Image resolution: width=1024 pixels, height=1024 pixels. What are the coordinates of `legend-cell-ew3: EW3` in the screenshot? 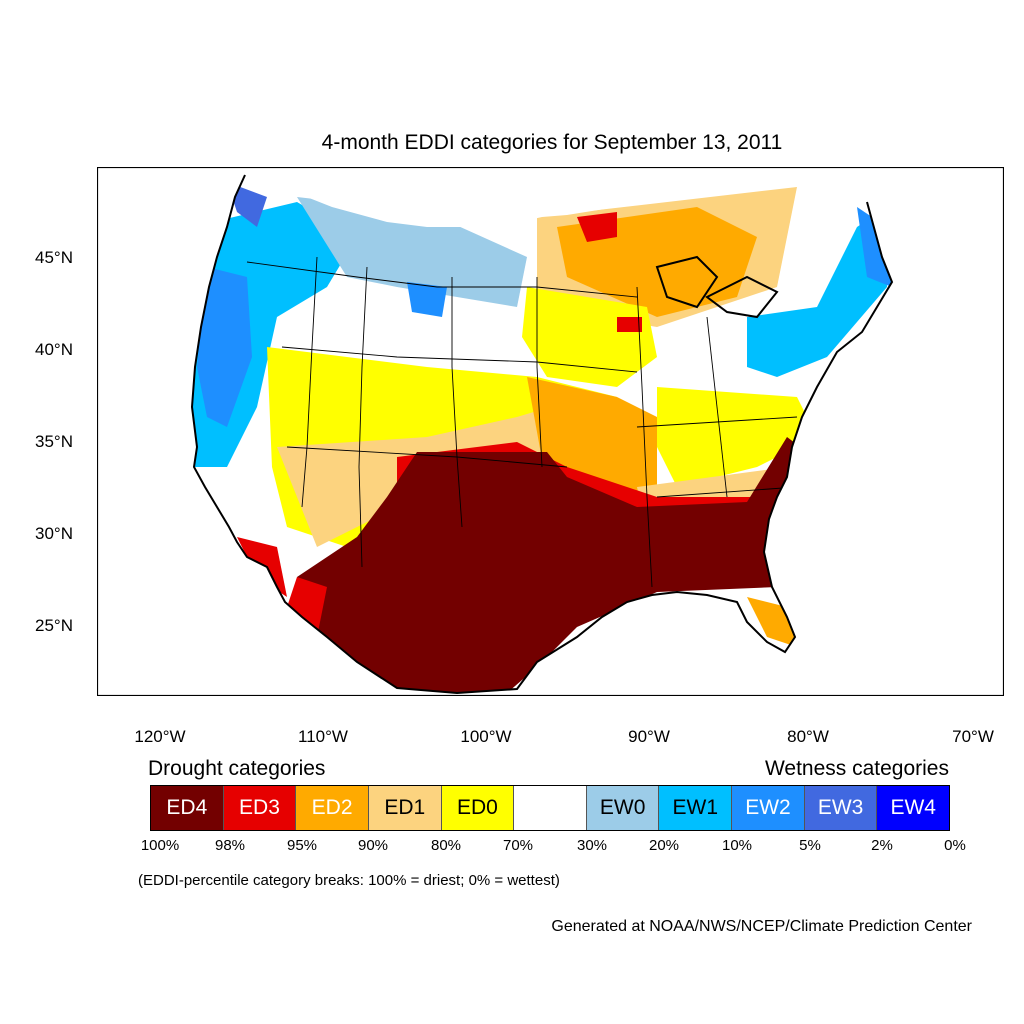 It's located at (841, 808).